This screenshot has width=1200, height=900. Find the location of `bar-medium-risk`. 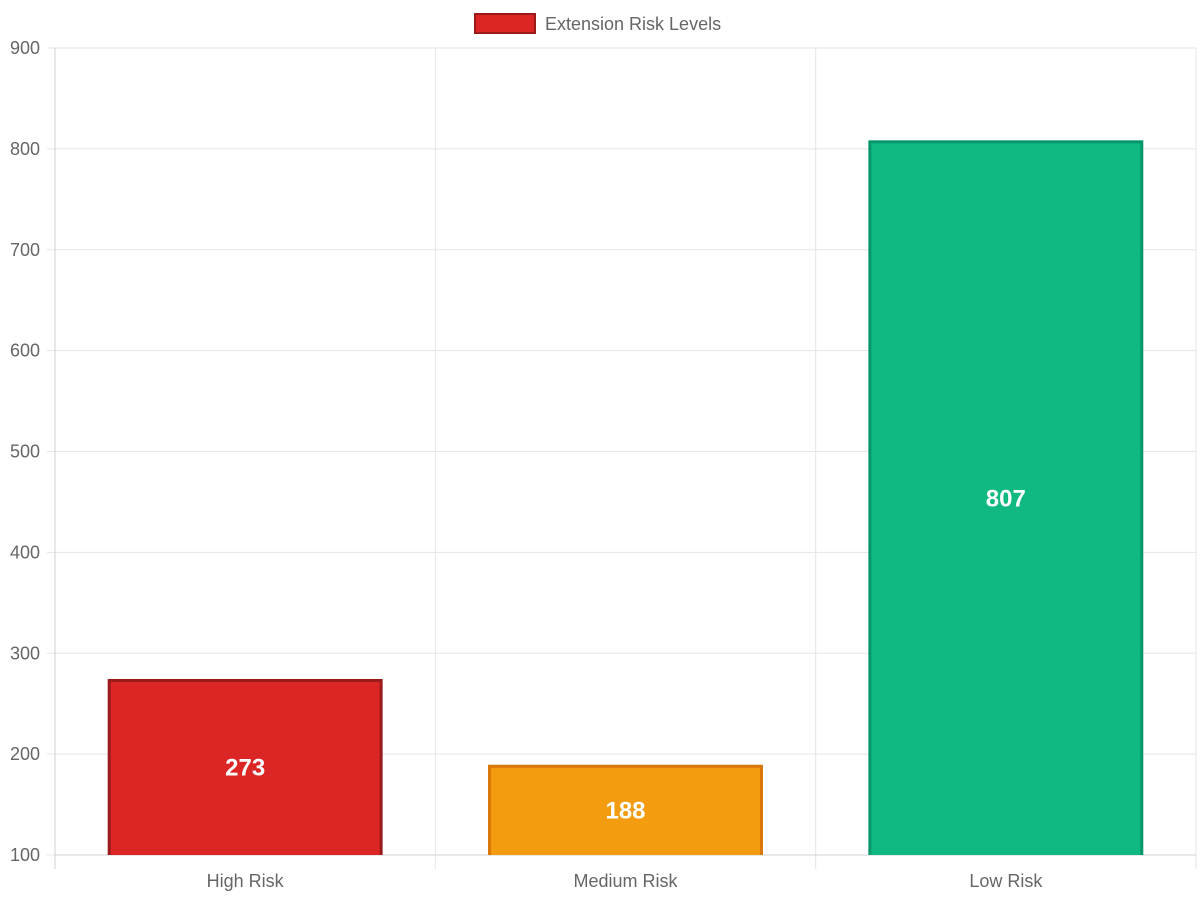

bar-medium-risk is located at coordinates (625, 809).